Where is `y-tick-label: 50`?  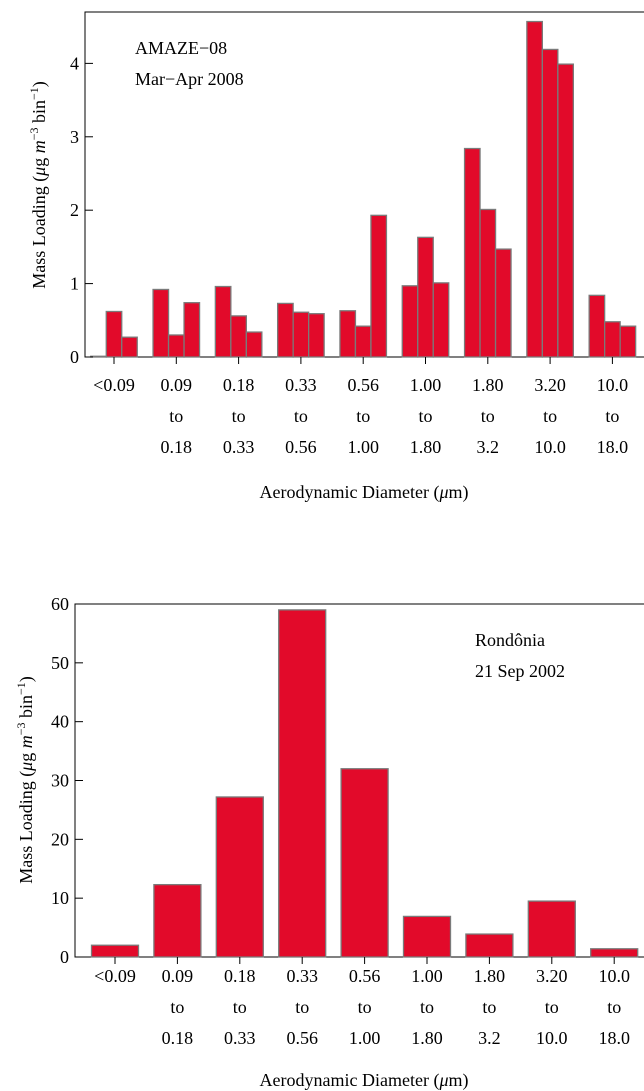 y-tick-label: 50 is located at coordinates (60, 663).